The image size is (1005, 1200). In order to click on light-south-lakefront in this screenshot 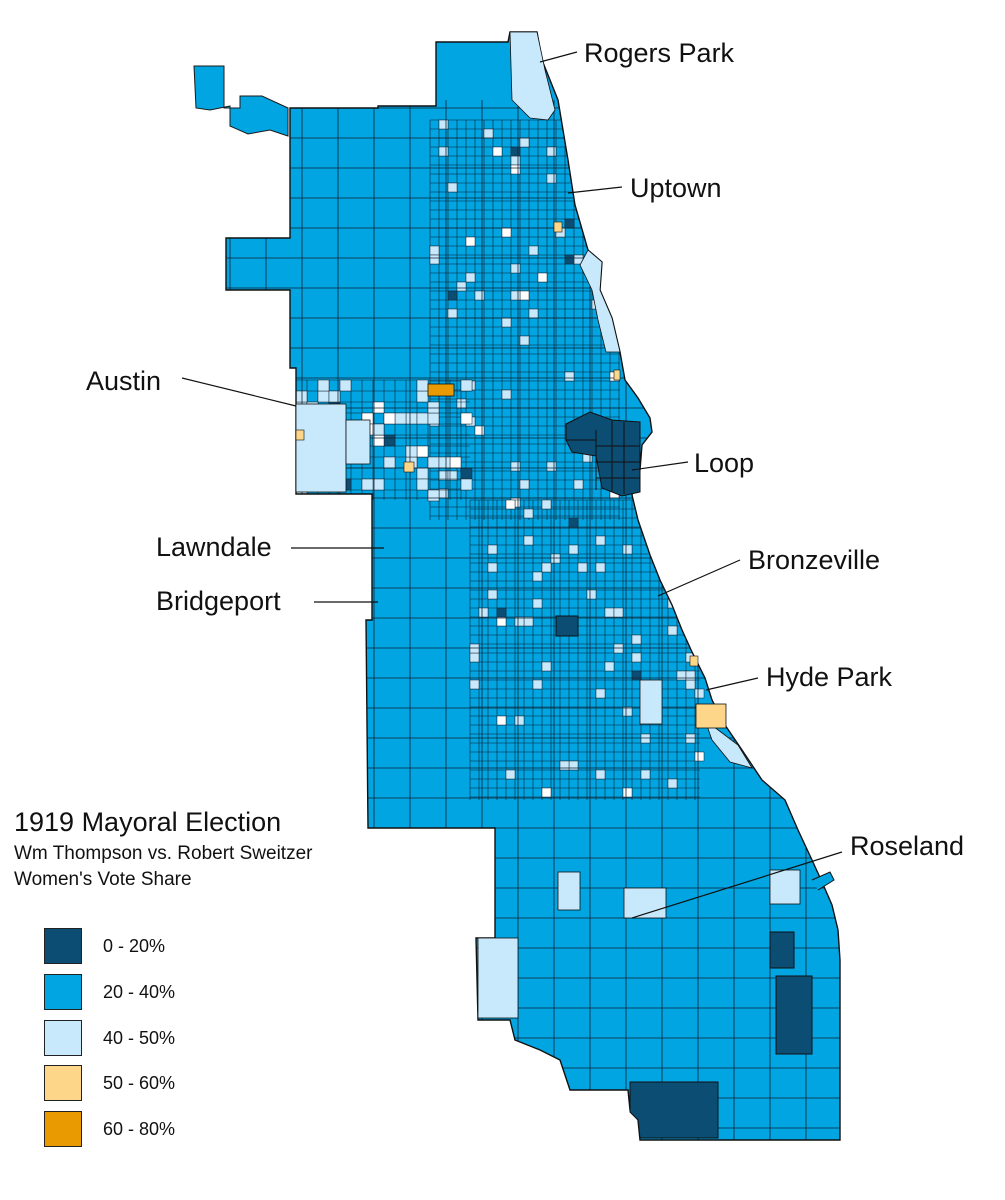, I will do `click(728, 743)`.